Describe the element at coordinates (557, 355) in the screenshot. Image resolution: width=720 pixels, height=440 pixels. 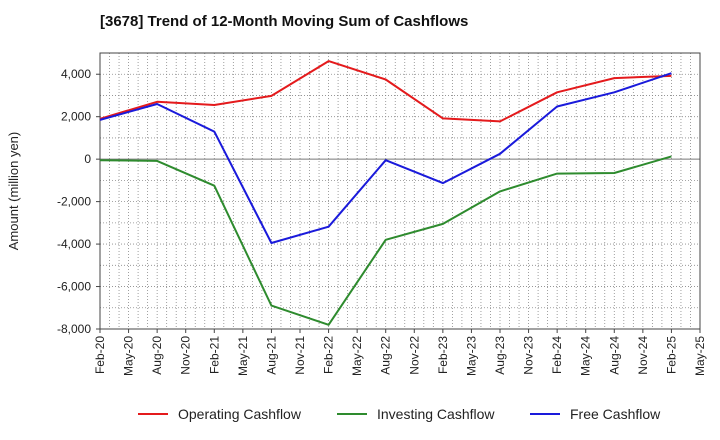
I see `x-tick-label: Feb-24` at that location.